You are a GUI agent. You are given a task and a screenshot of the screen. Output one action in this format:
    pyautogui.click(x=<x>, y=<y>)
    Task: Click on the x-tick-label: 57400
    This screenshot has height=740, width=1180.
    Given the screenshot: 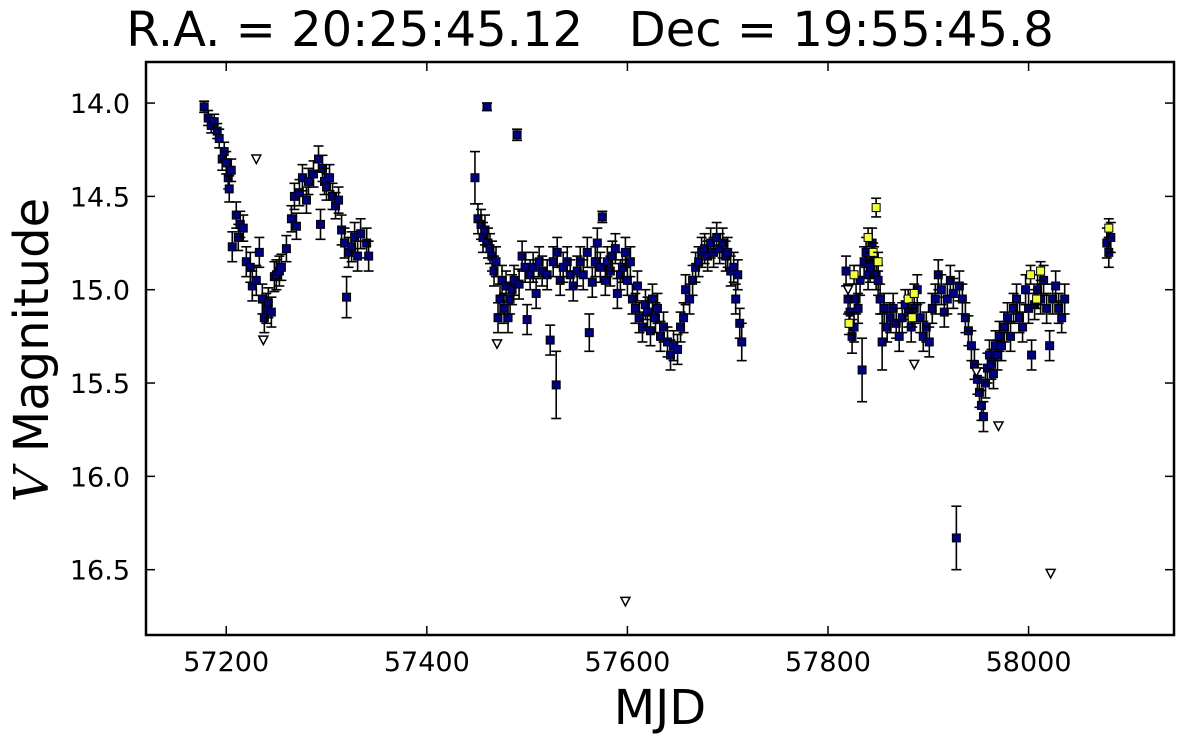 What is the action you would take?
    pyautogui.click(x=427, y=662)
    